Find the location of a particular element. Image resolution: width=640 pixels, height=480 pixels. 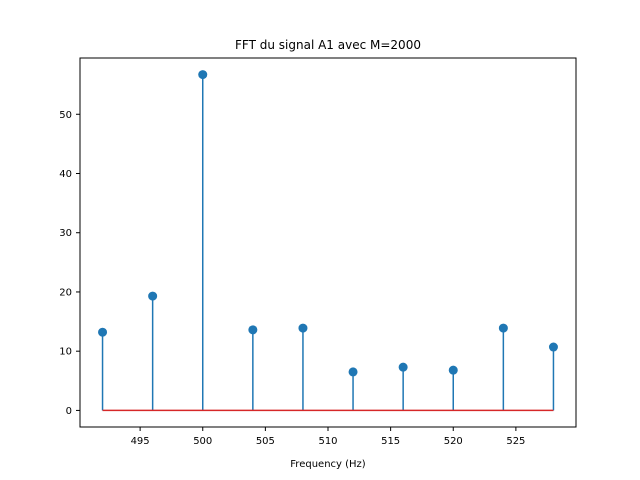

y-tick-label: 10 is located at coordinates (65, 352).